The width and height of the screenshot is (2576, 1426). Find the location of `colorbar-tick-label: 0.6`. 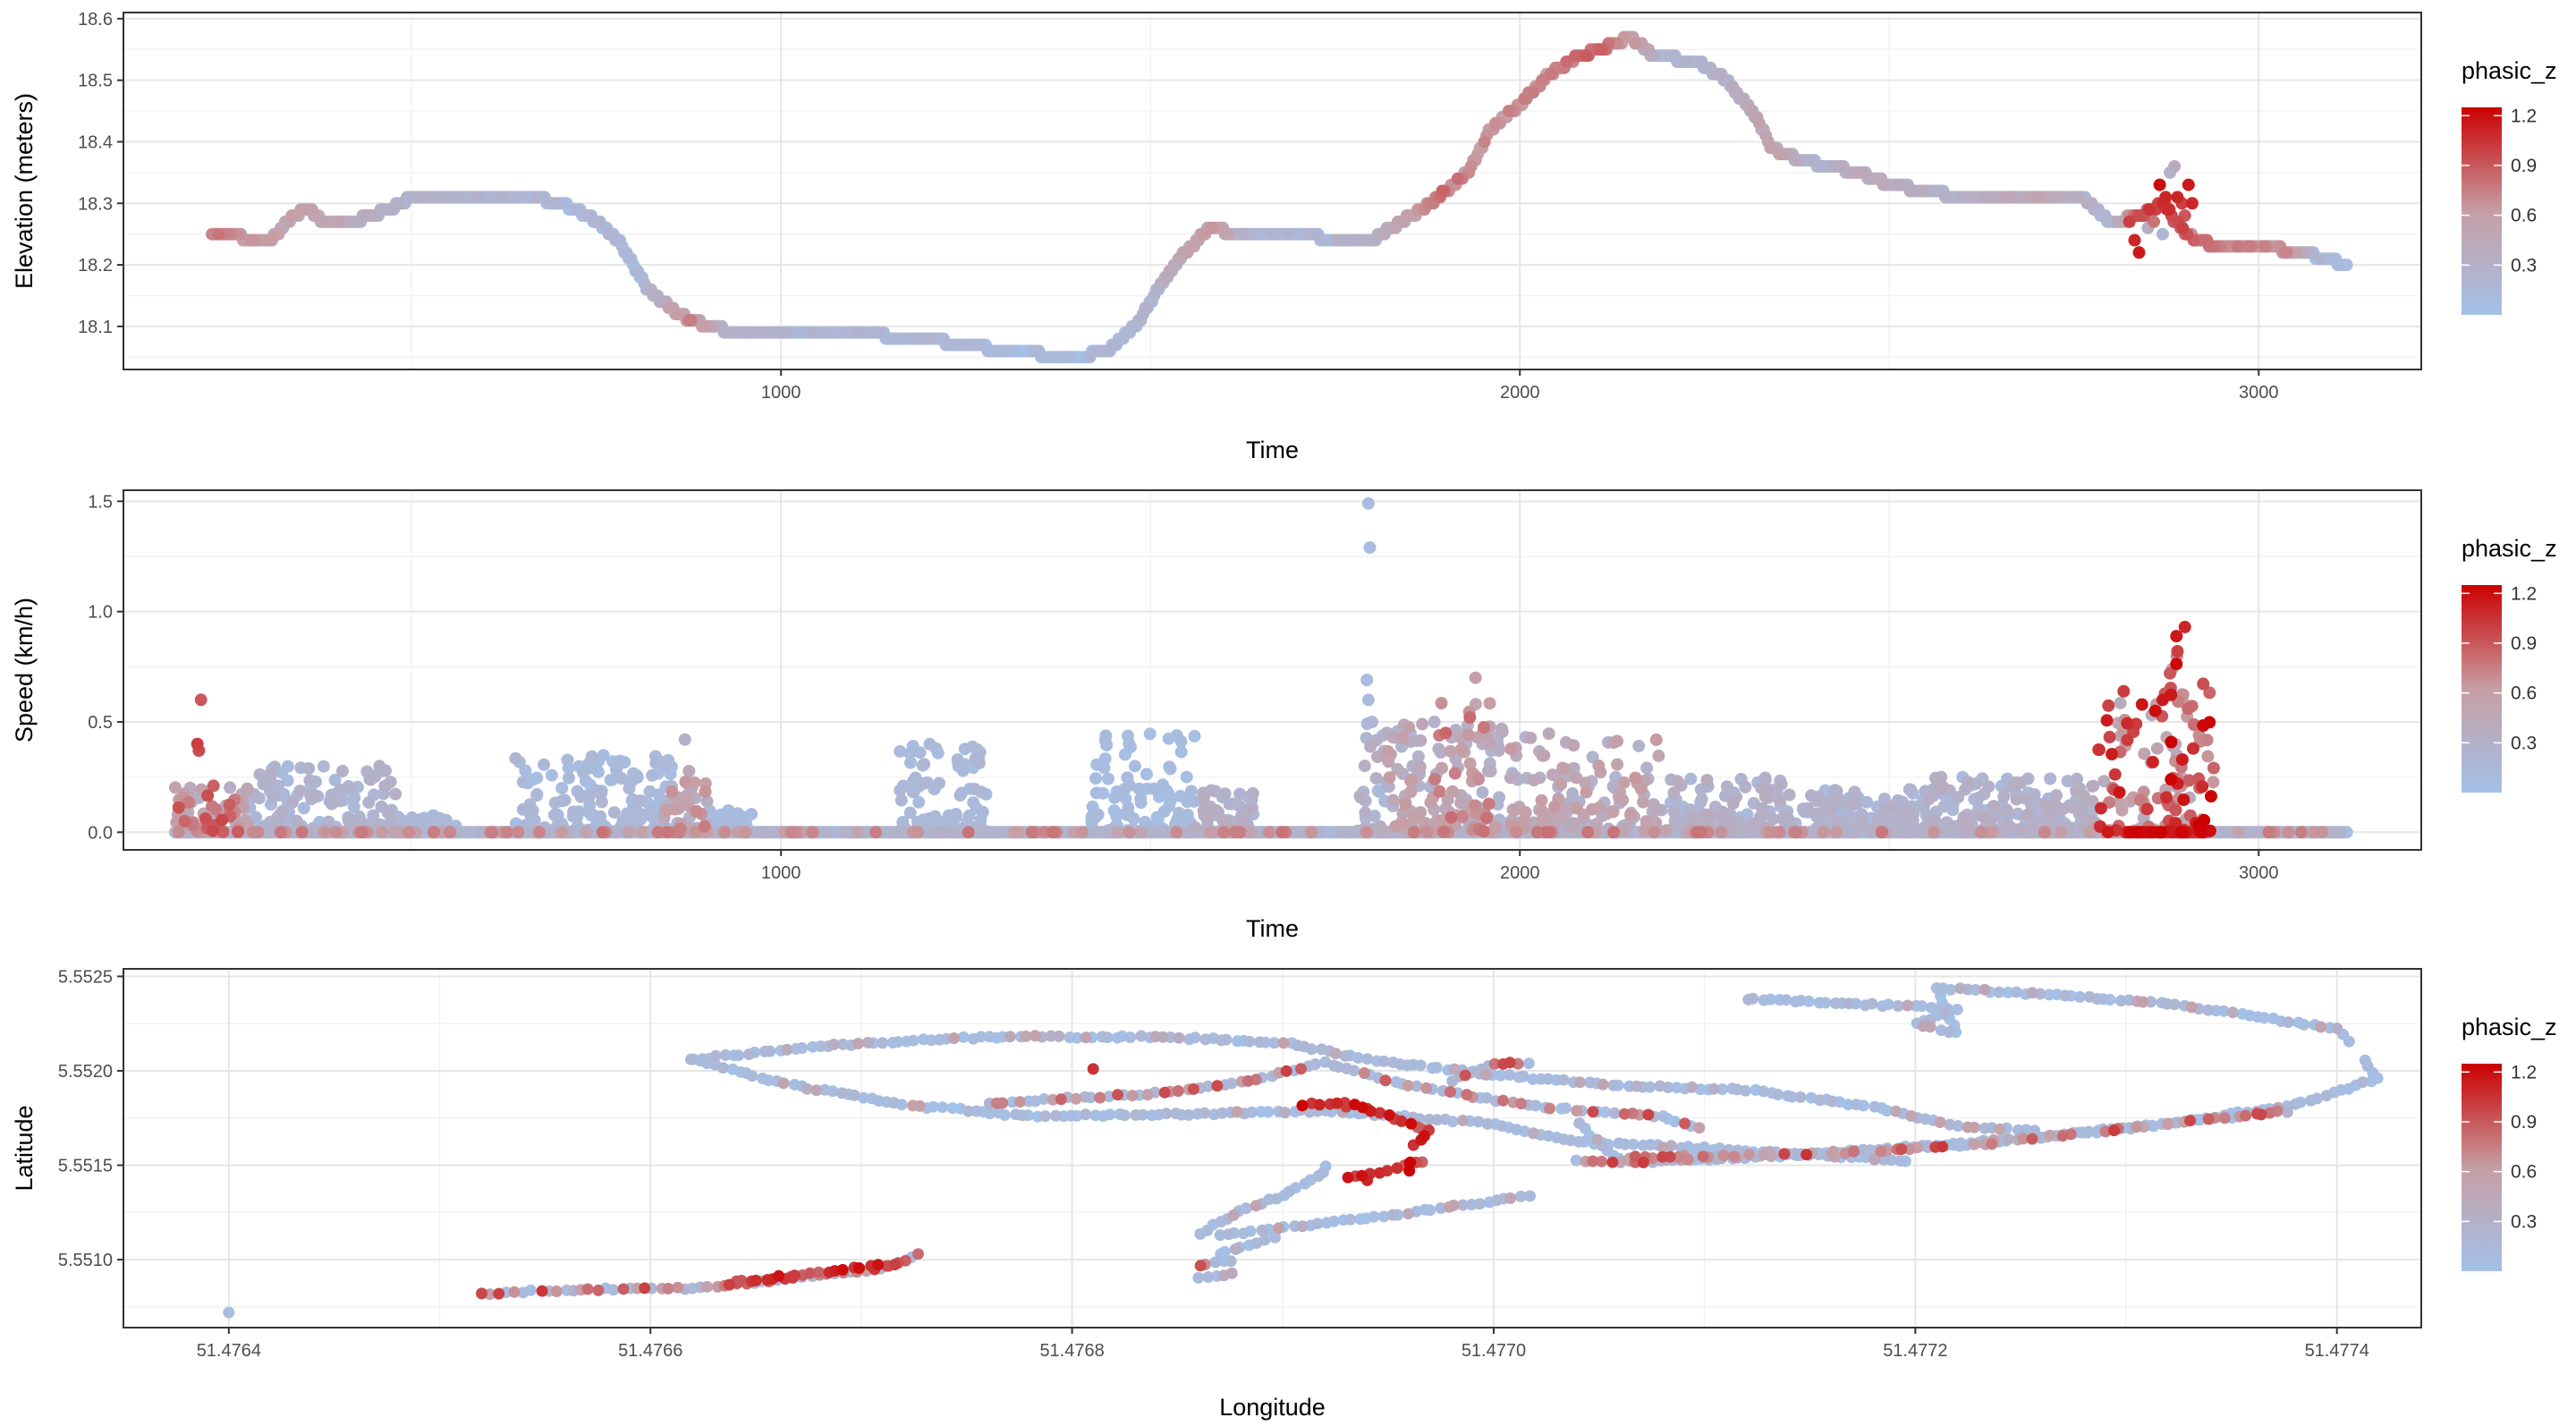

colorbar-tick-label: 0.6 is located at coordinates (2524, 694).